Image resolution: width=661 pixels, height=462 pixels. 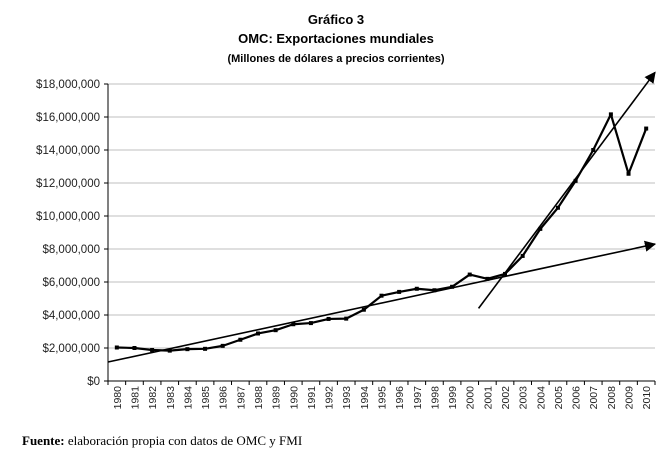 What do you see at coordinates (559, 398) in the screenshot?
I see `x-tick-label: 2005` at bounding box center [559, 398].